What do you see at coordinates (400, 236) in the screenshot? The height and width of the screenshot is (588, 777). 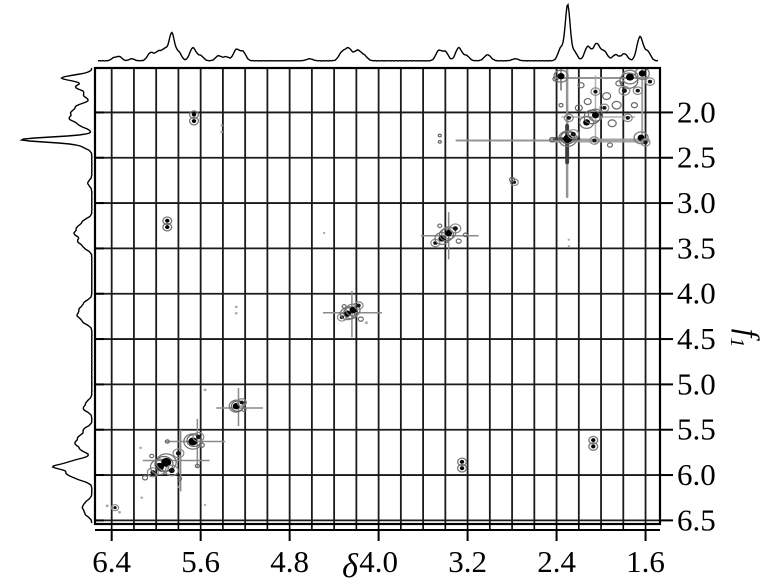 I see `diagonal-cluster-3.37` at bounding box center [400, 236].